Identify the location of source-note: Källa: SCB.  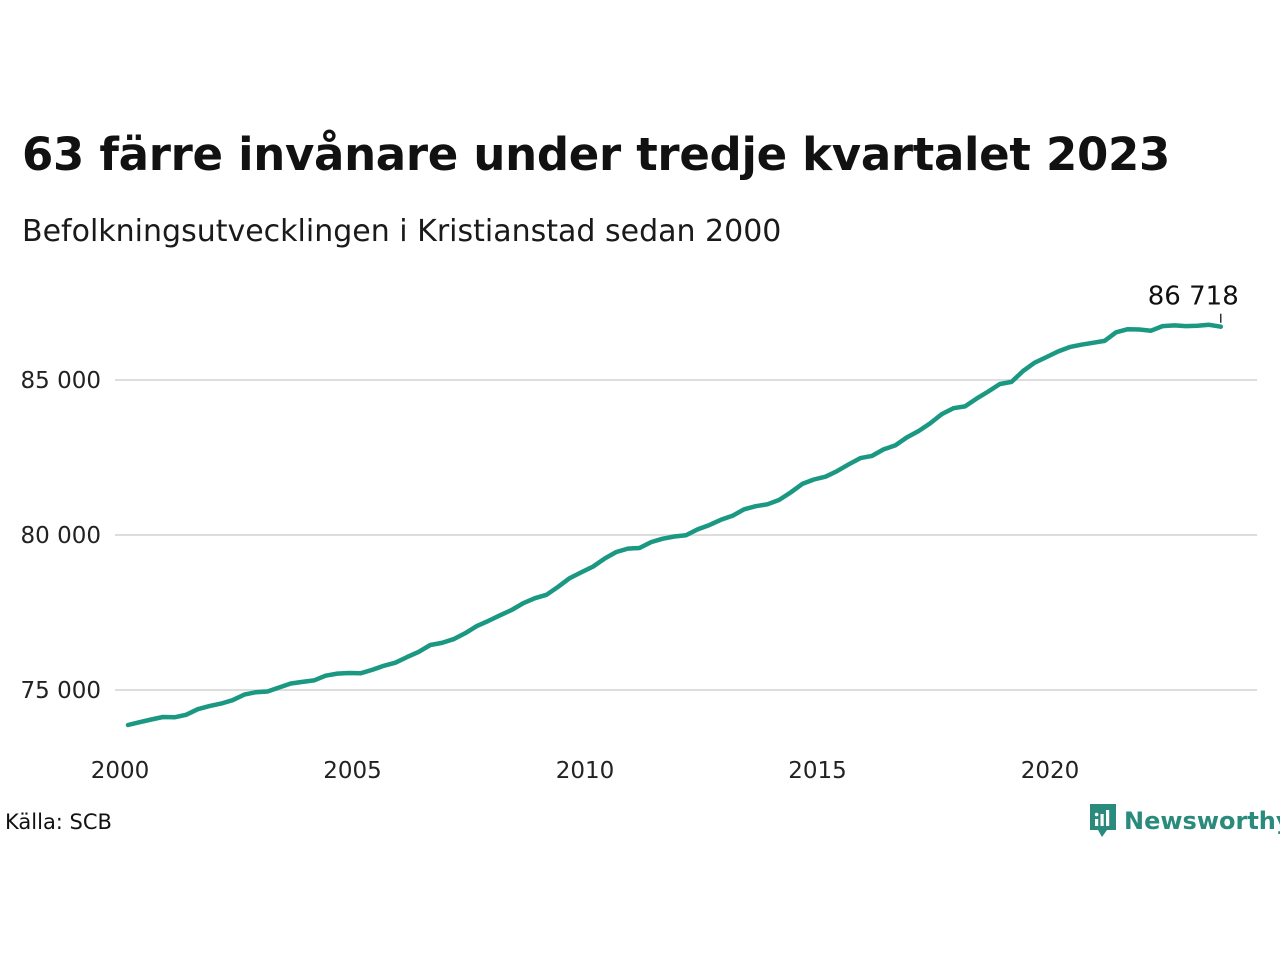
(58, 822).